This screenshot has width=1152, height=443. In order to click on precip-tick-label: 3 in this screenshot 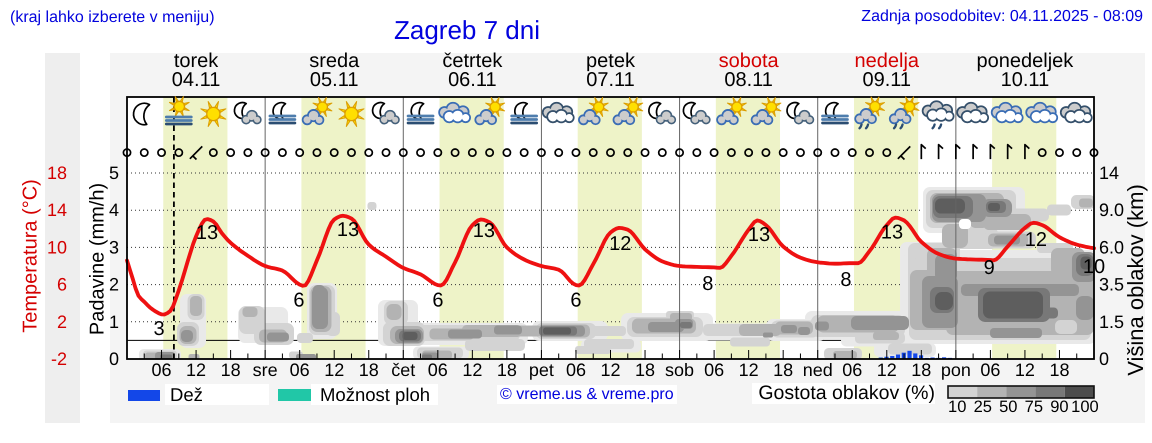, I will do `click(114, 247)`.